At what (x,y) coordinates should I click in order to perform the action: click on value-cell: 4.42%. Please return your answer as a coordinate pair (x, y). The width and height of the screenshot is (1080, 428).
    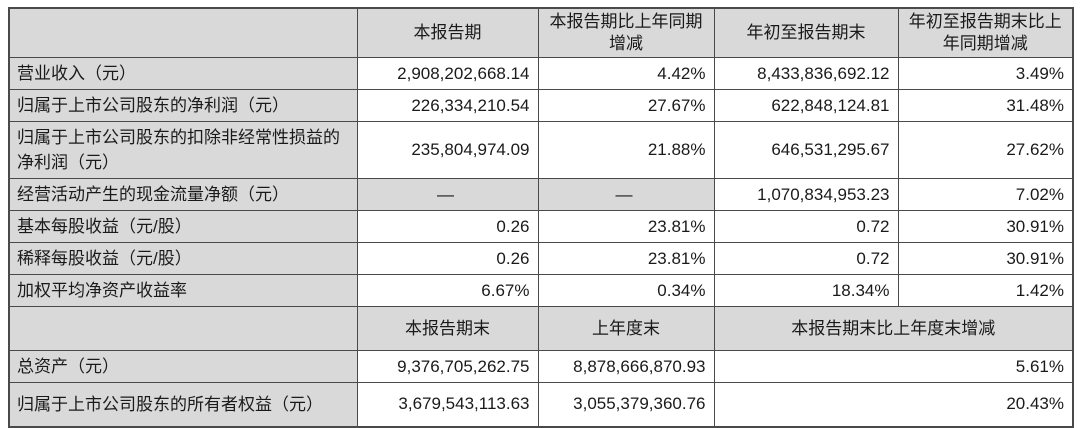
    Looking at the image, I should click on (626, 73).